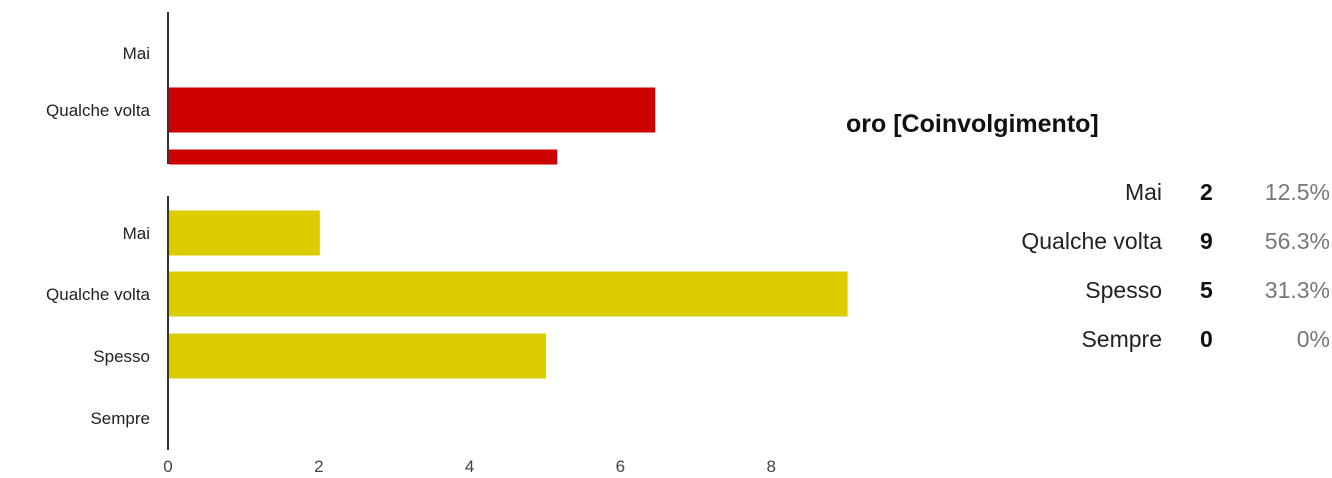 This screenshot has width=1332, height=478. What do you see at coordinates (167, 466) in the screenshot?
I see `x-tick-label: 0` at bounding box center [167, 466].